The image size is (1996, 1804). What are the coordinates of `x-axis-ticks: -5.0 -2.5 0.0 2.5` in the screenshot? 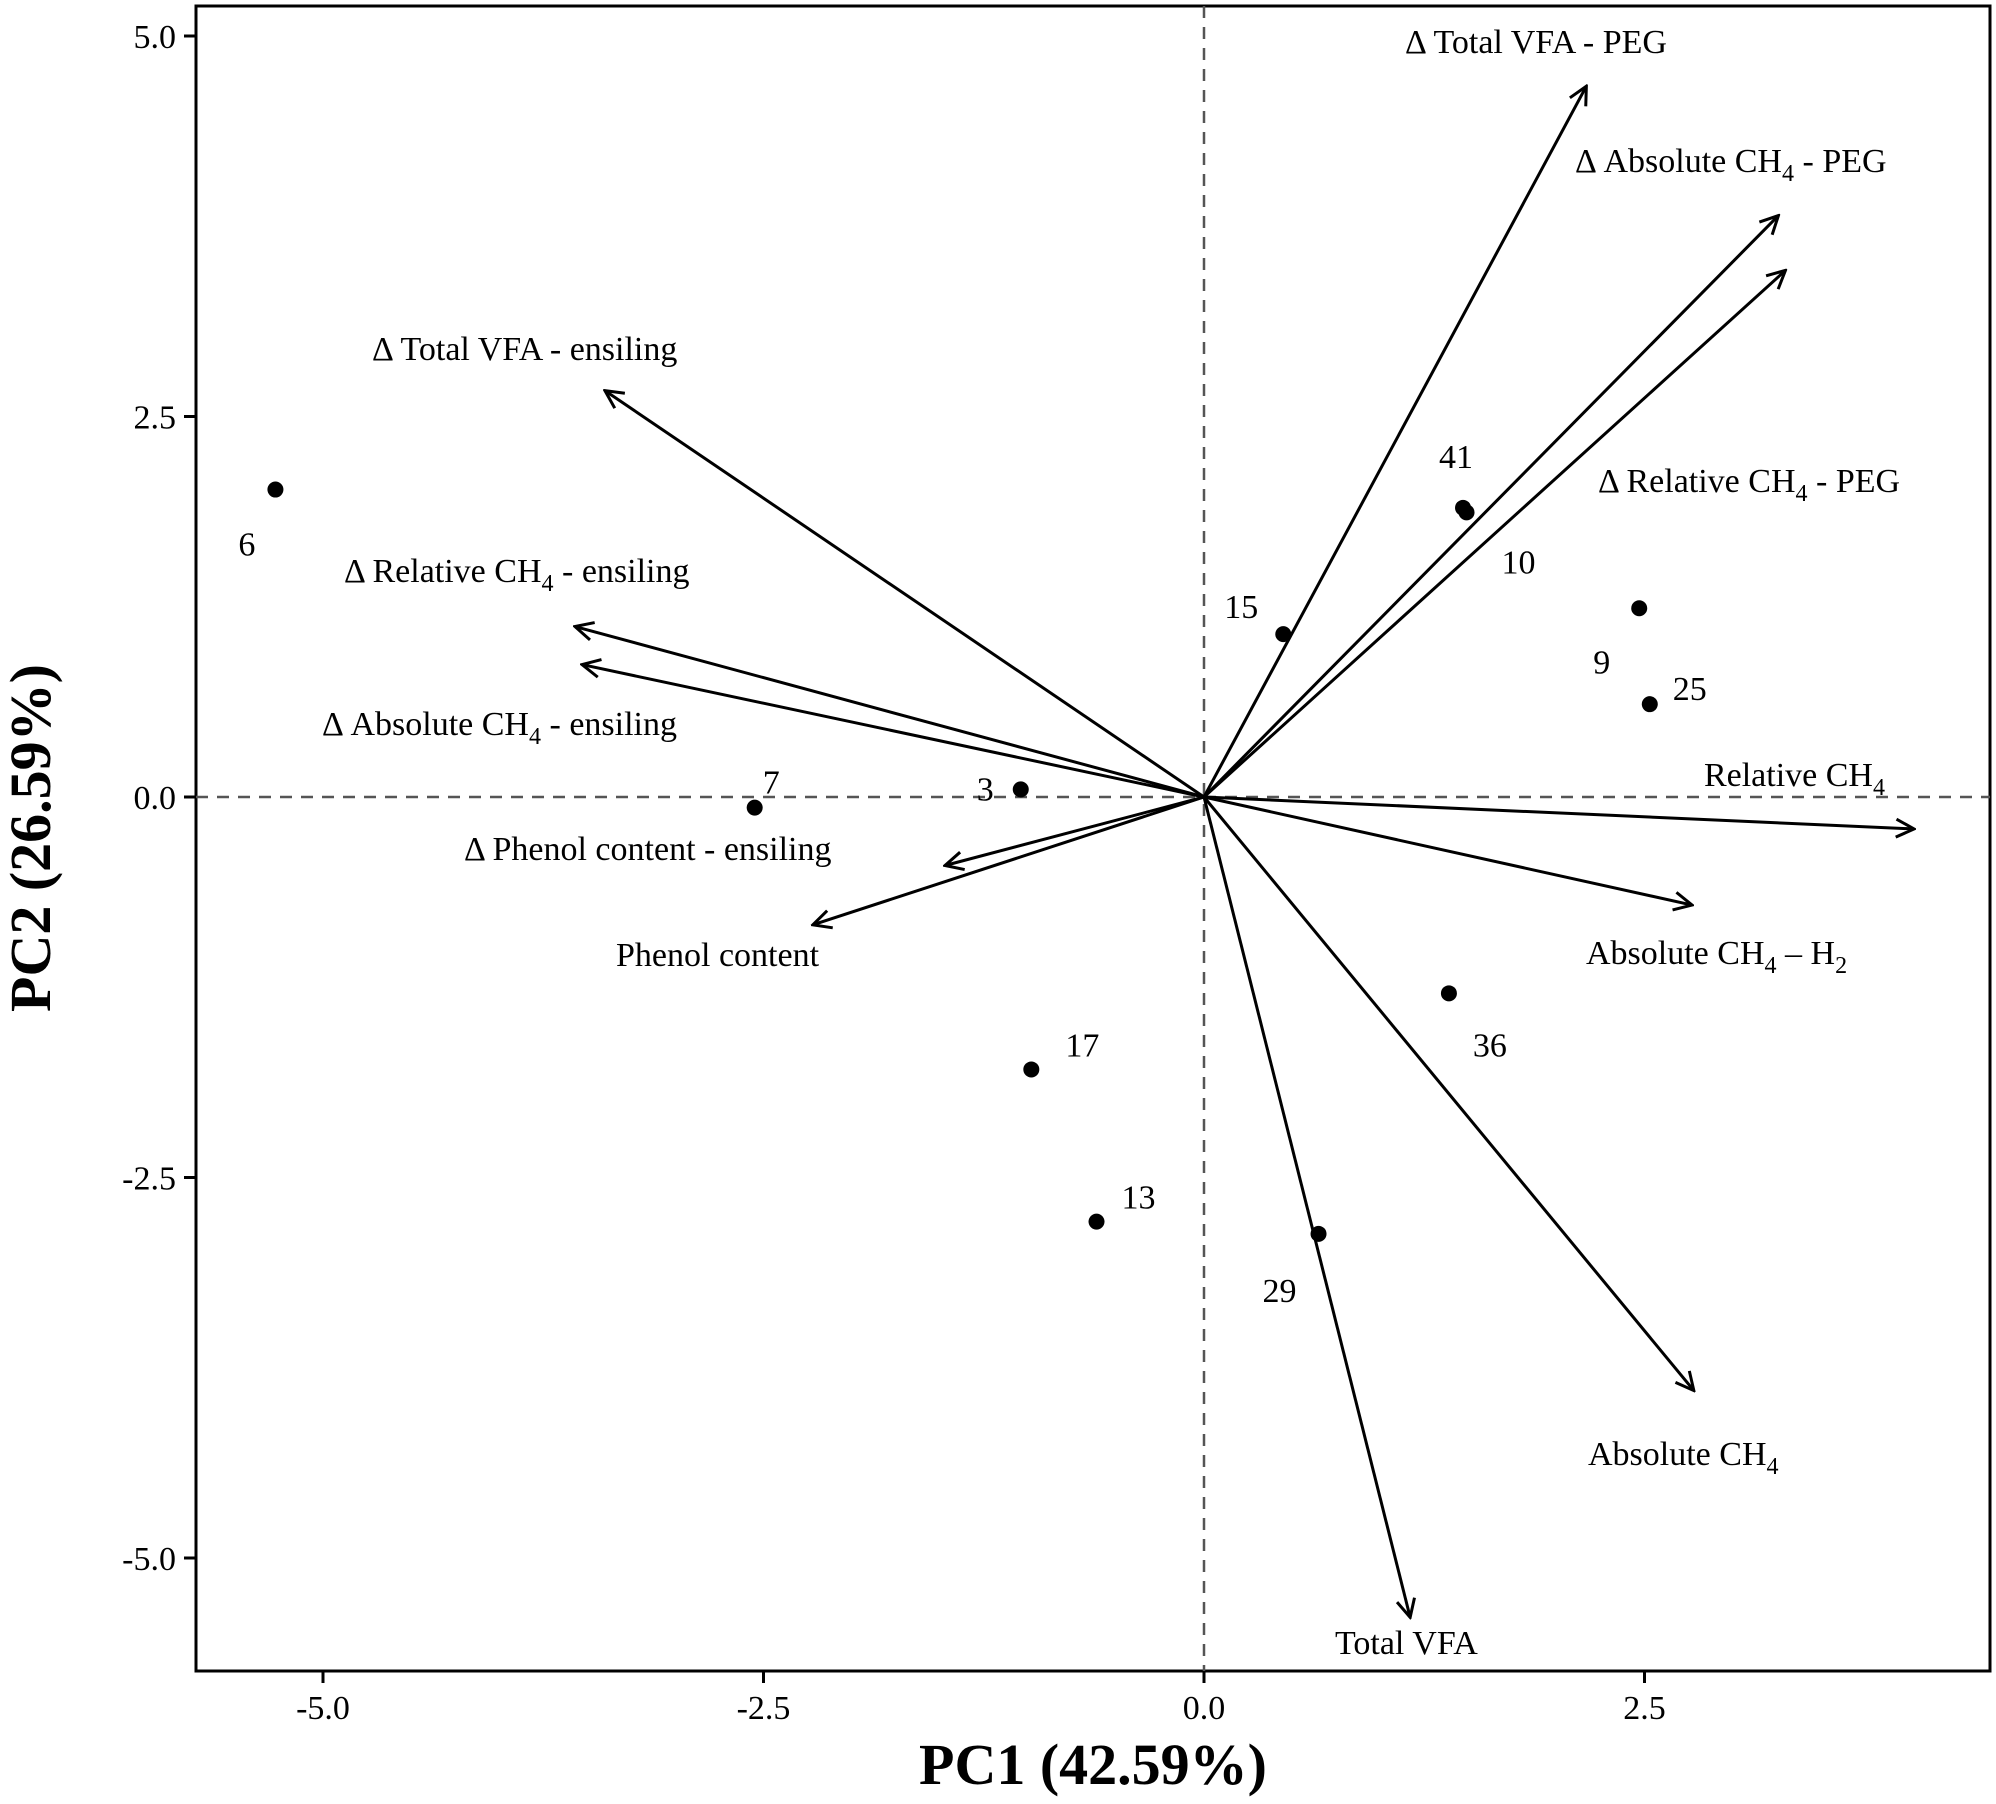 It's located at (981, 1699).